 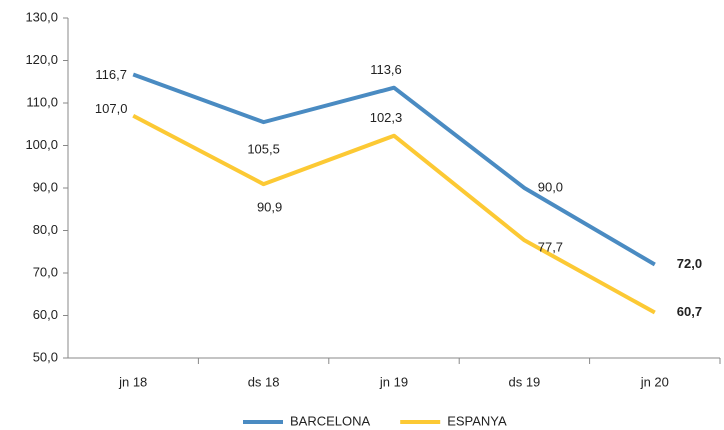 What do you see at coordinates (45, 186) in the screenshot?
I see `y-tick-label: 90,0` at bounding box center [45, 186].